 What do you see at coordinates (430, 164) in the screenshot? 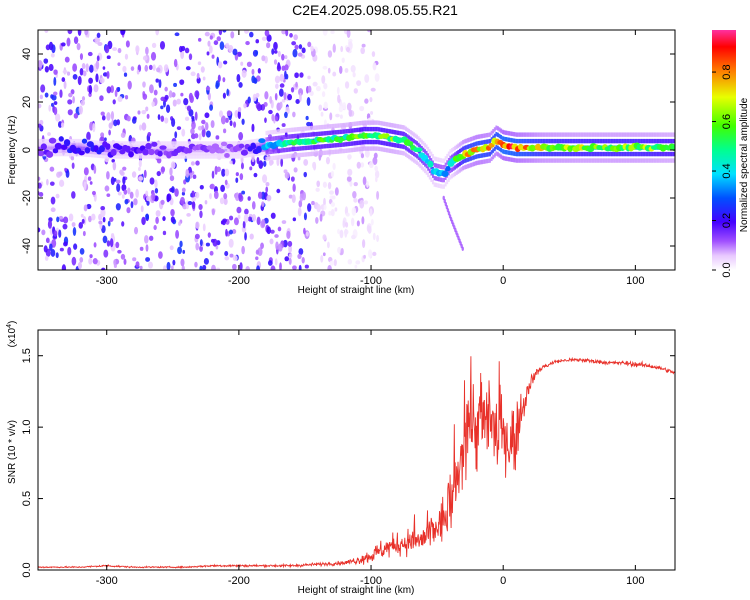
I see `spectrogram-ridge-cell` at bounding box center [430, 164].